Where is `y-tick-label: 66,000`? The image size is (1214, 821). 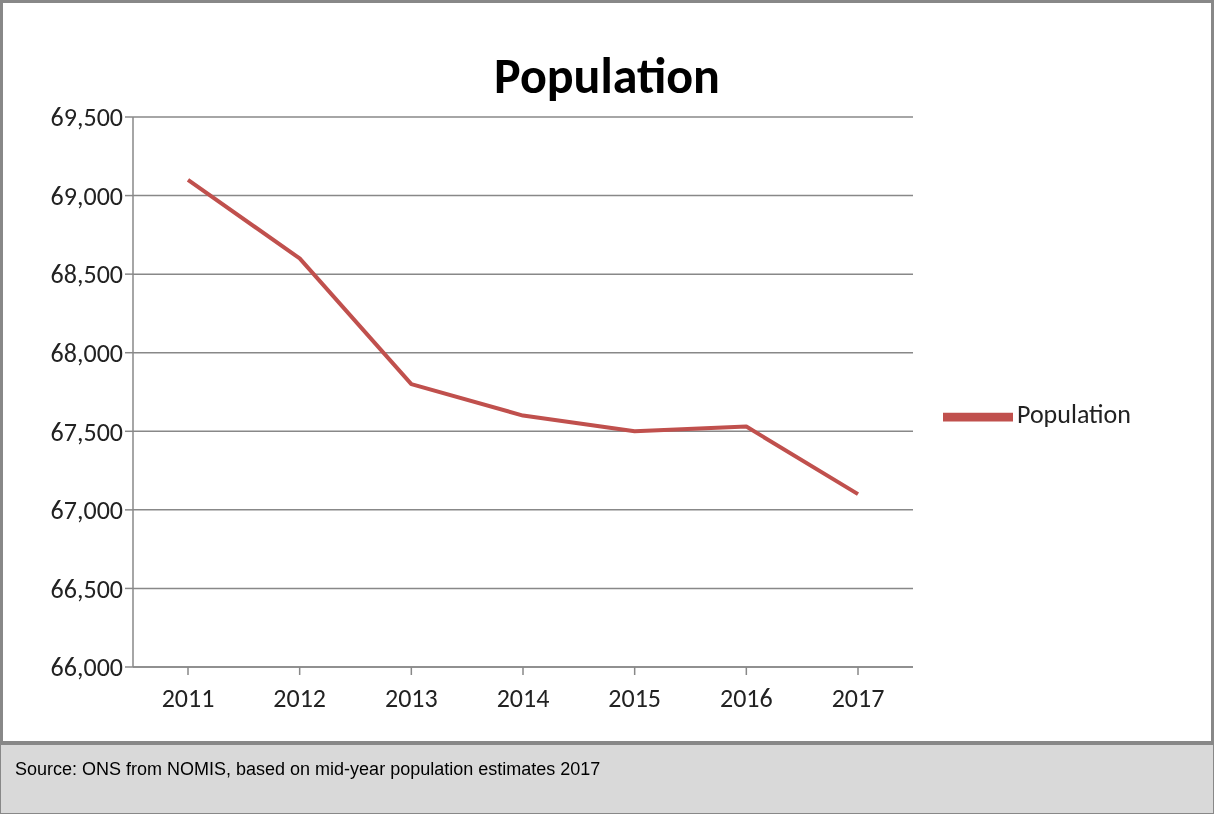
y-tick-label: 66,000 is located at coordinates (86, 667).